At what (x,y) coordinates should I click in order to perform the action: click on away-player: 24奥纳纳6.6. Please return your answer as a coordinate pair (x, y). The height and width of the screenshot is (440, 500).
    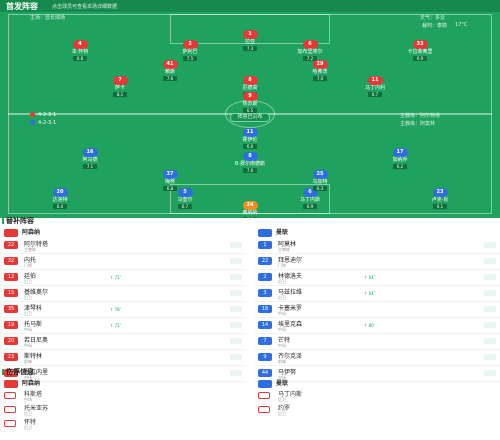
    Looking at the image, I should click on (250, 209).